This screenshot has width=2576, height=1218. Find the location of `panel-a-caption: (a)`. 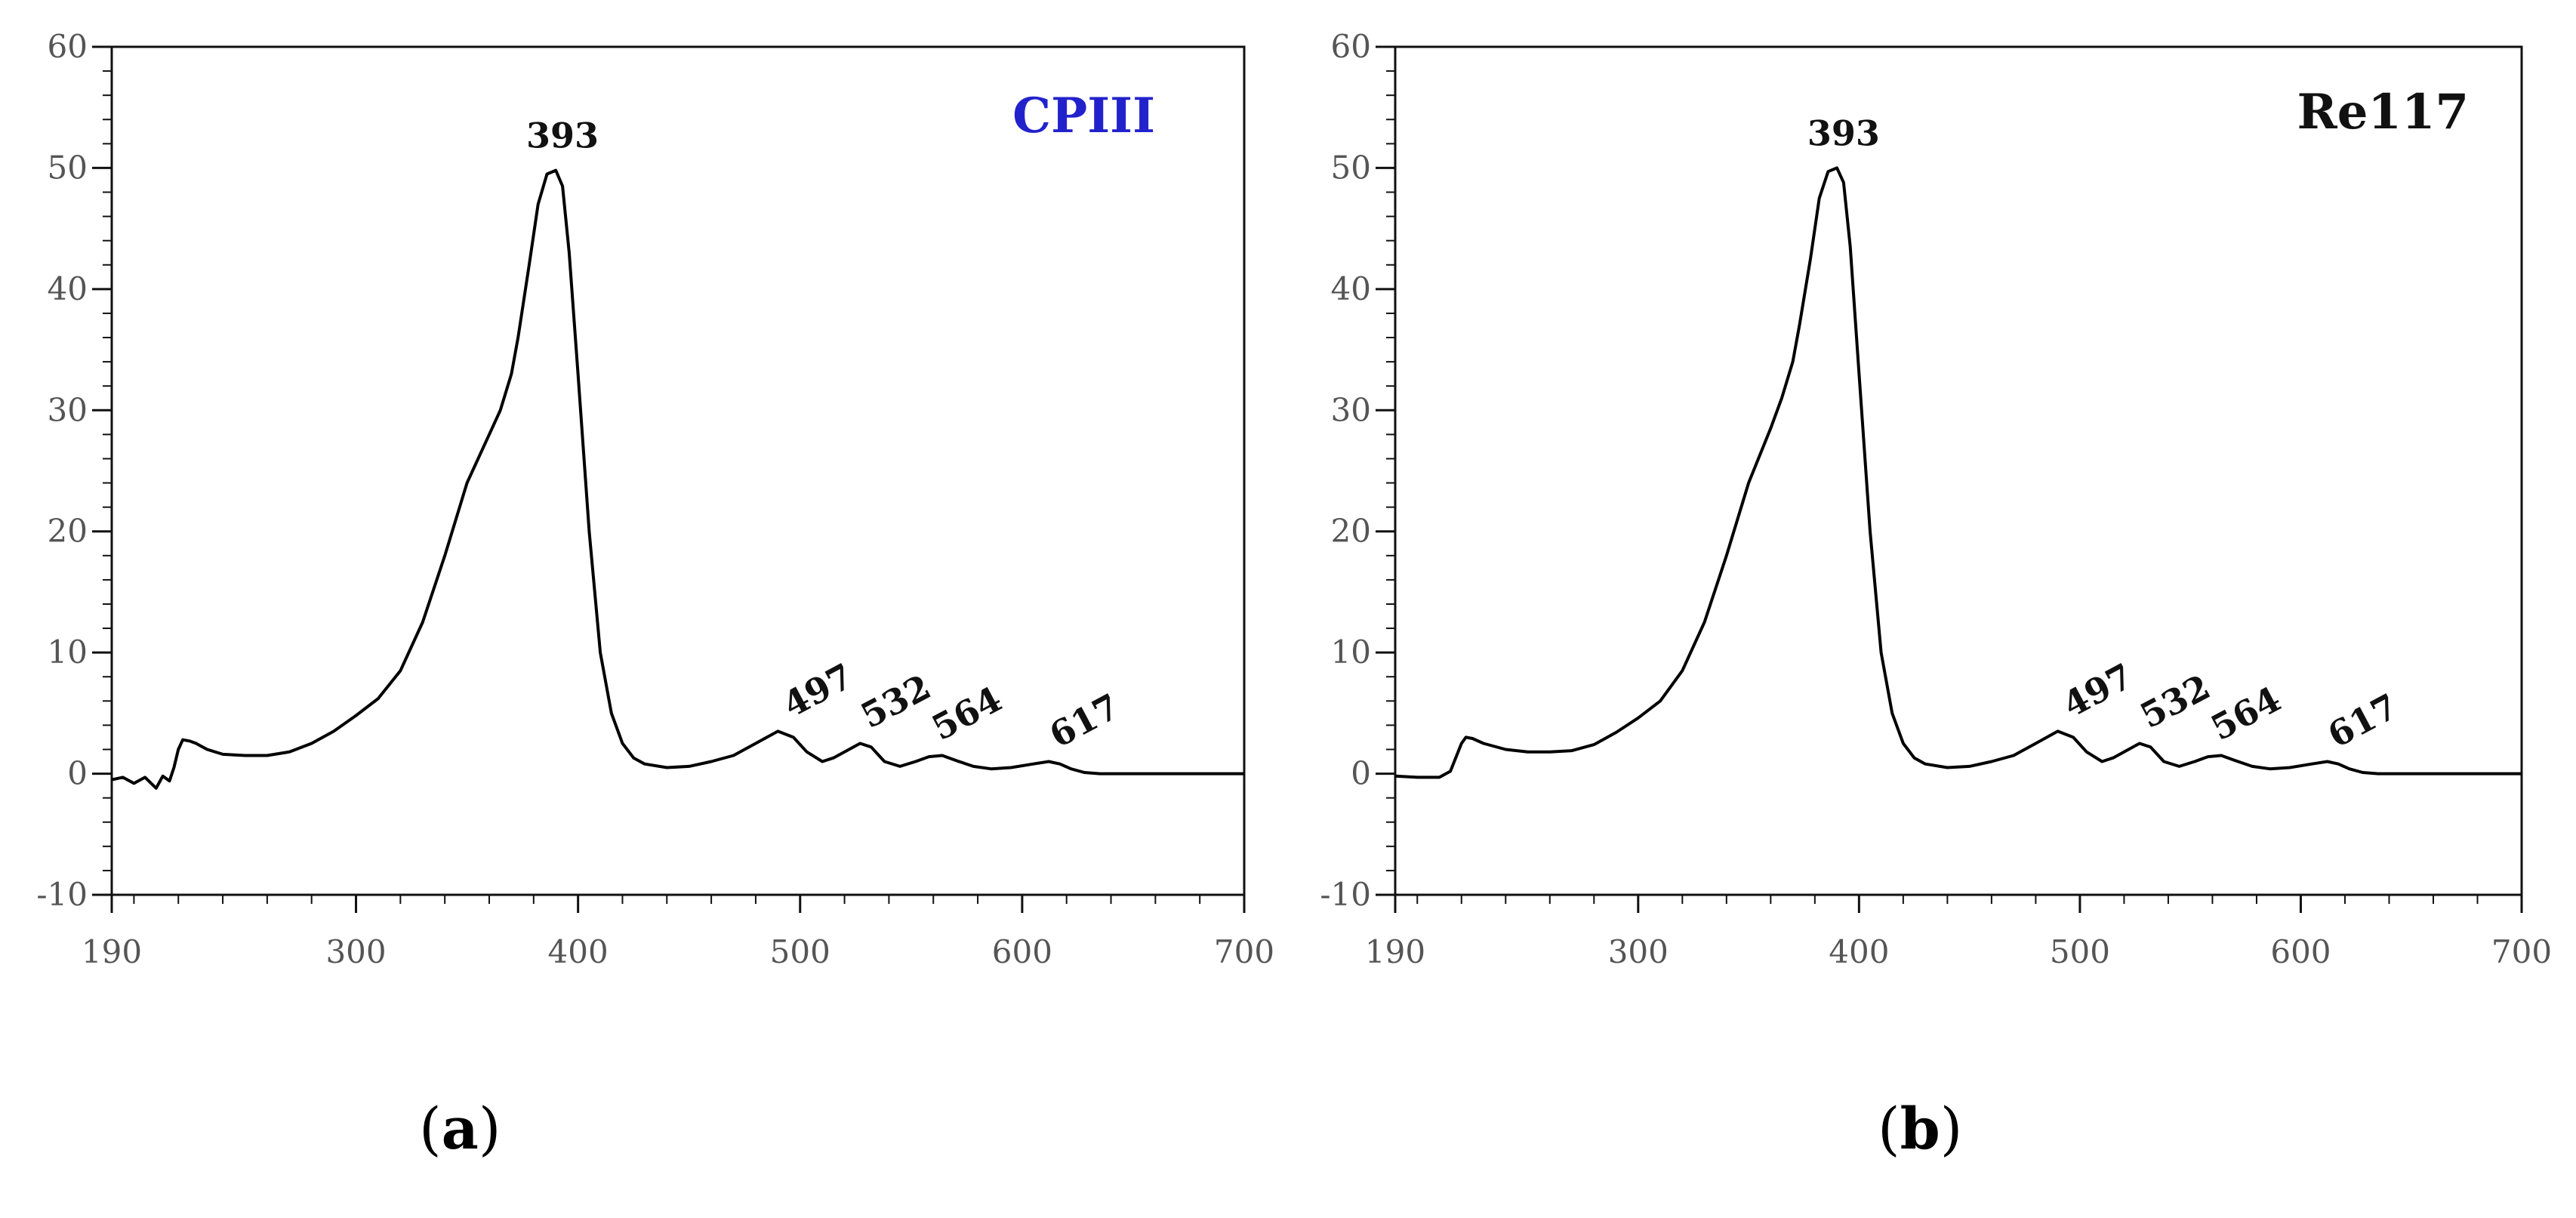

panel-a-caption: (a) is located at coordinates (460, 1129).